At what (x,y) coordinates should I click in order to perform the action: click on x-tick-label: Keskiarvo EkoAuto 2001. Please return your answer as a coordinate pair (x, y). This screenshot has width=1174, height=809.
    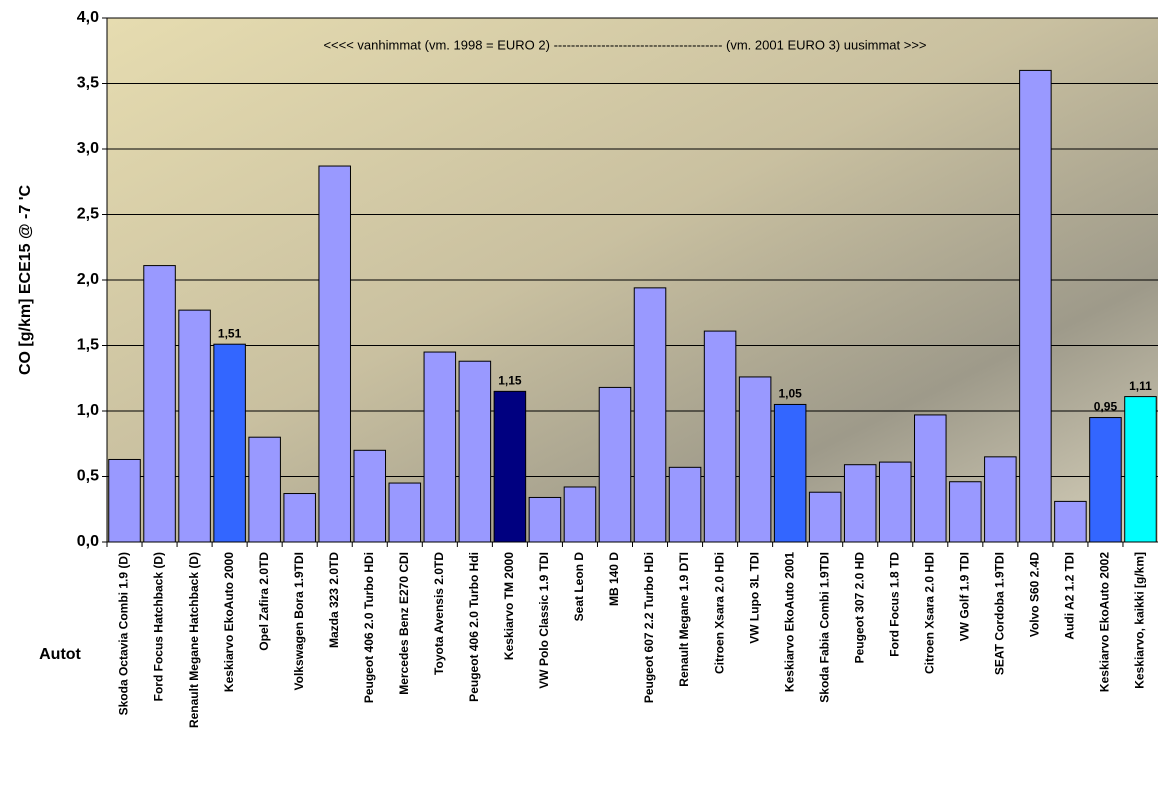
    Looking at the image, I should click on (789, 622).